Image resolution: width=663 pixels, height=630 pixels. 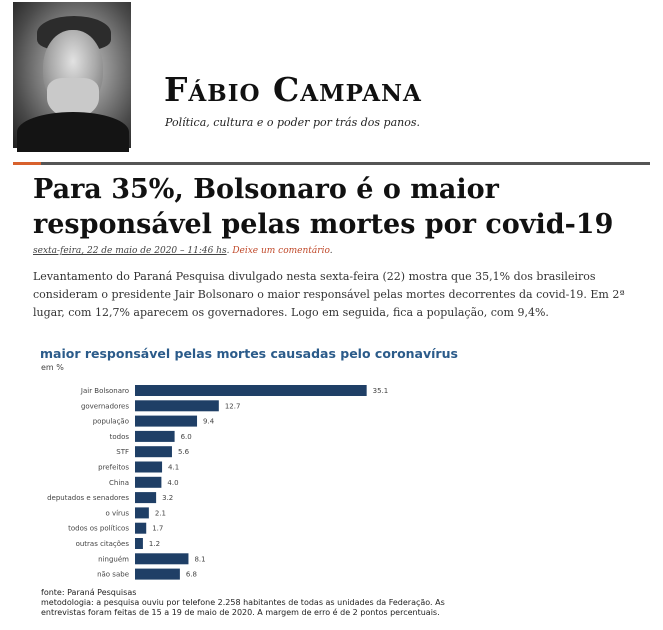 I want to click on author-photo-beard, so click(x=73, y=98).